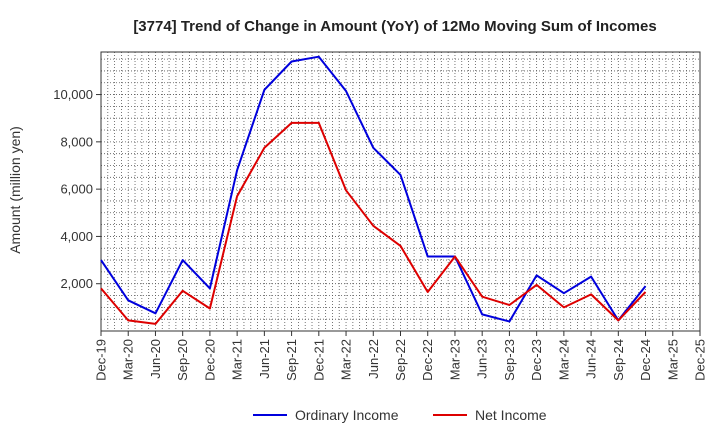 The height and width of the screenshot is (440, 720). I want to click on x-tick-label: Mar-22, so click(346, 359).